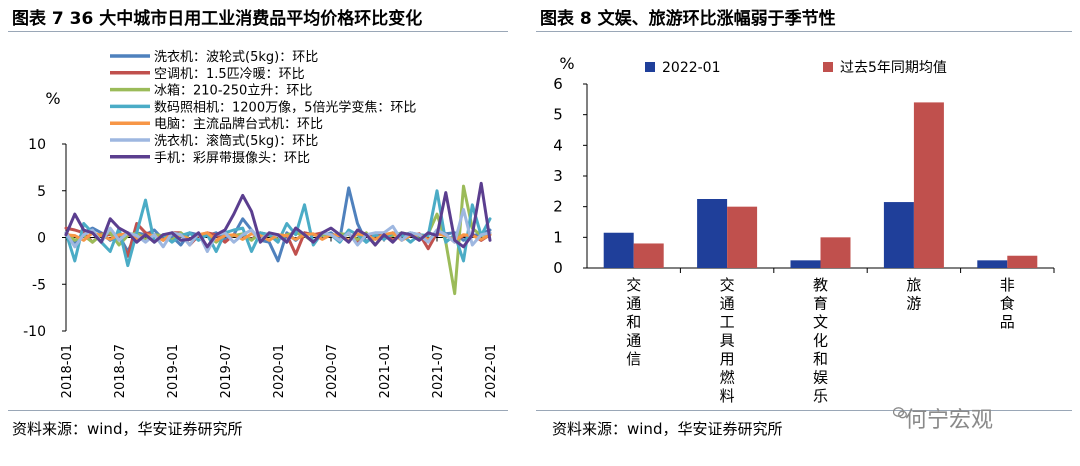 The width and height of the screenshot is (1080, 466). What do you see at coordinates (37, 145) in the screenshot?
I see `y-tick-label-0: 10` at bounding box center [37, 145].